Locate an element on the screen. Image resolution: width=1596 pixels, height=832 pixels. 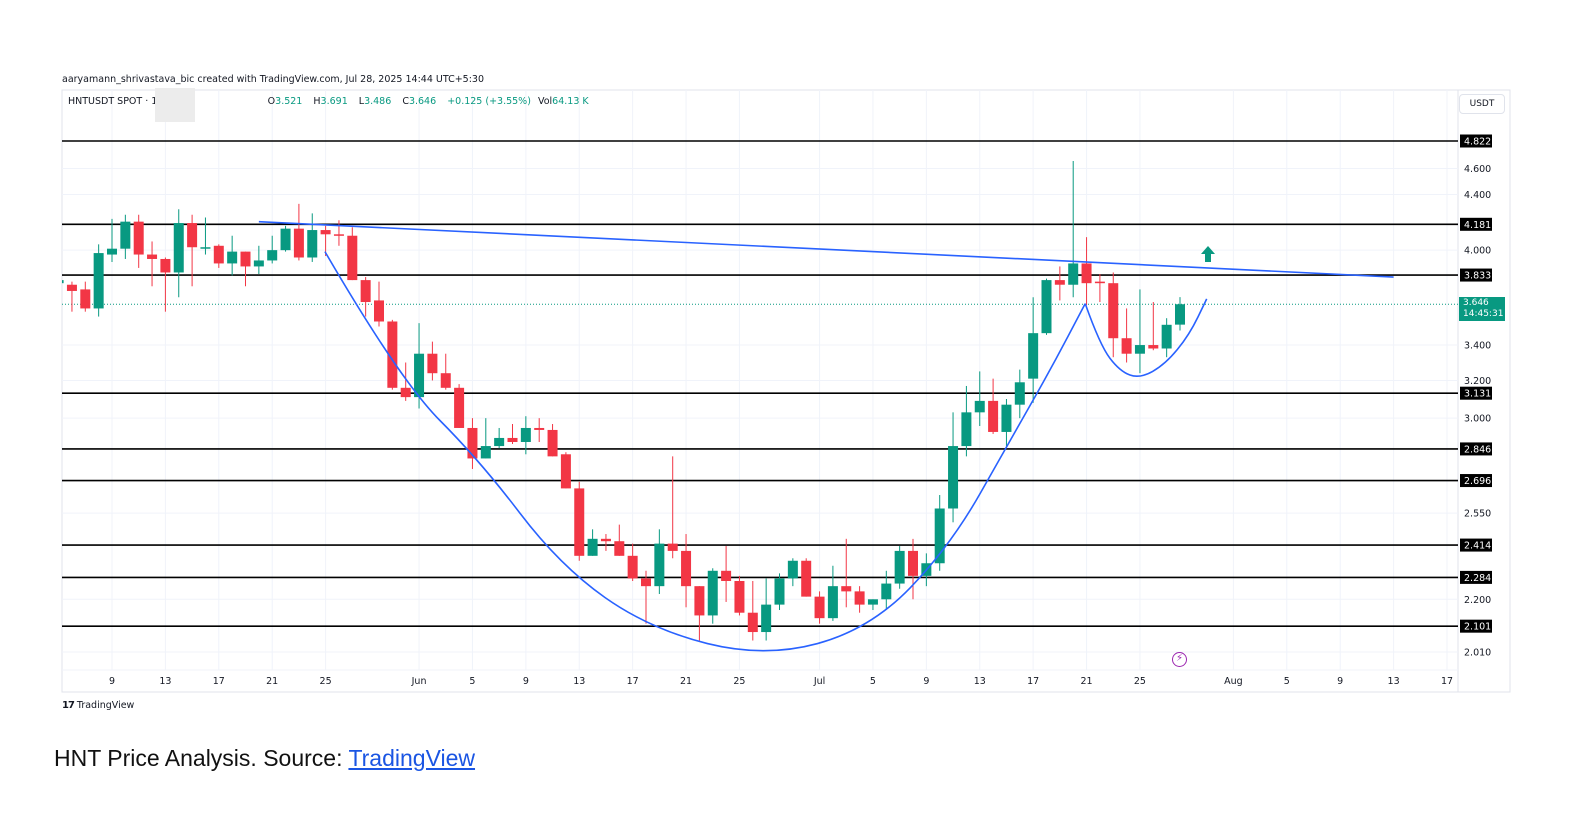
y-tick-label: 3.200 is located at coordinates (1477, 381).